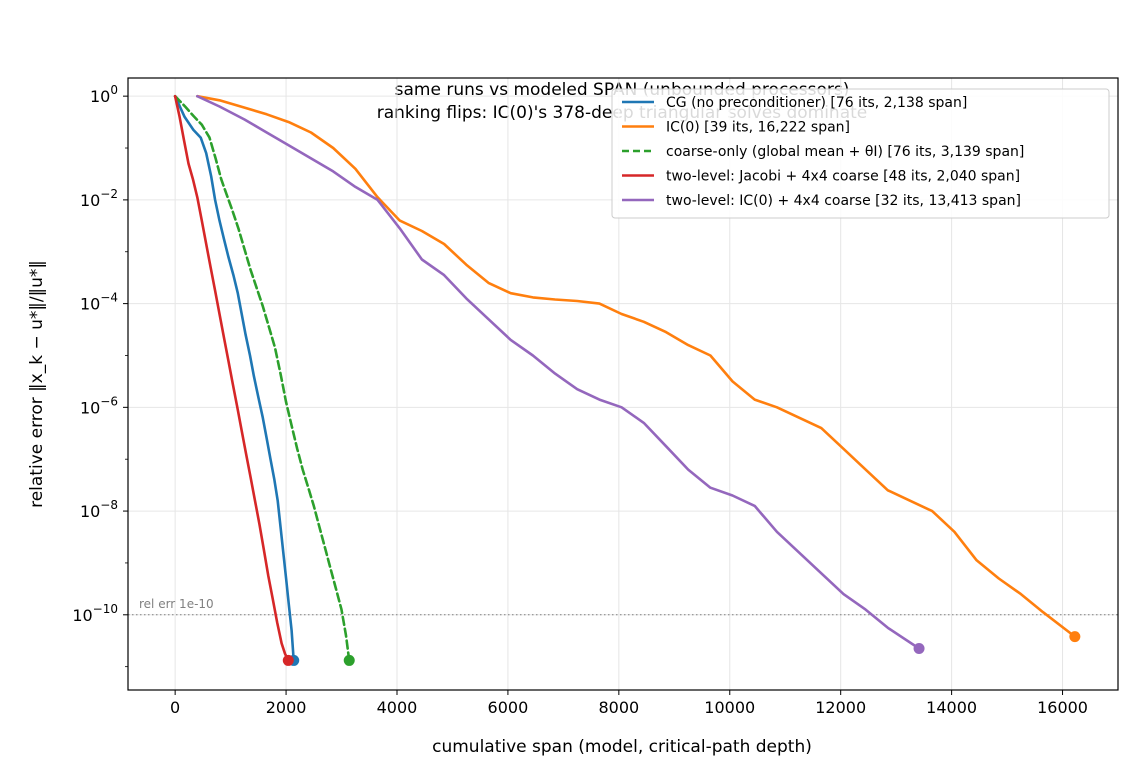 Image resolution: width=1140 pixels, height=780 pixels. I want to click on x-tick-label: 2000, so click(286, 707).